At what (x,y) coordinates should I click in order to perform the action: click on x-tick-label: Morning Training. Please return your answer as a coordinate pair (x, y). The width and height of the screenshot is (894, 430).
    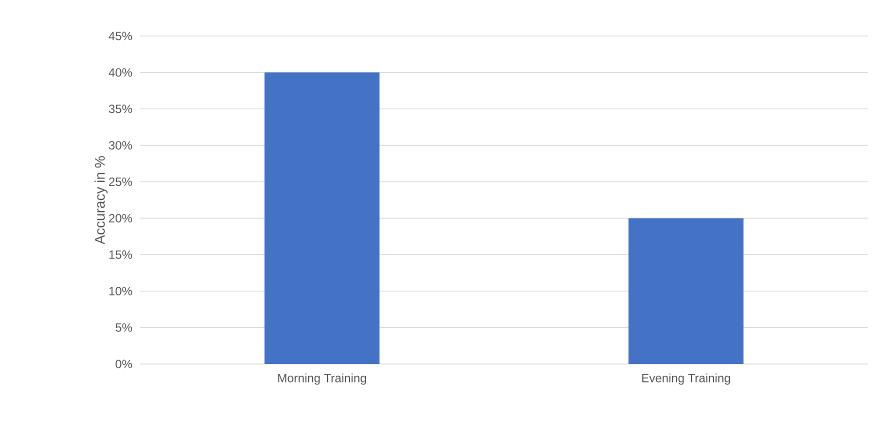
    Looking at the image, I should click on (322, 379).